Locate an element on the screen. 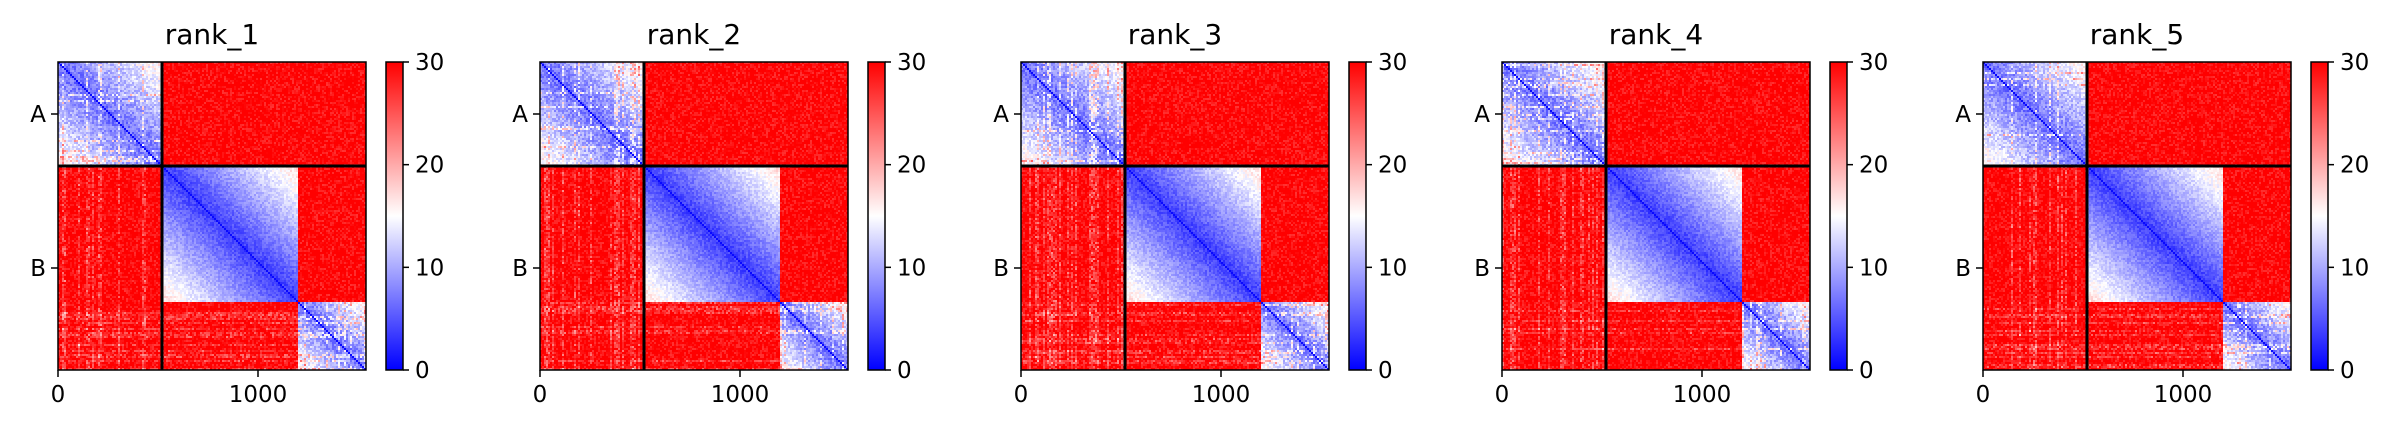  chart-title: rank_4 is located at coordinates (1656, 34).